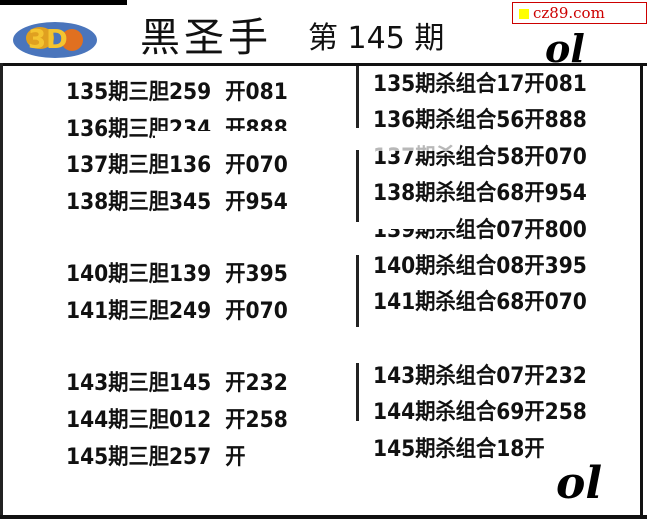 This screenshot has width=647, height=521. I want to click on site-badge: cz89.com, so click(579, 13).